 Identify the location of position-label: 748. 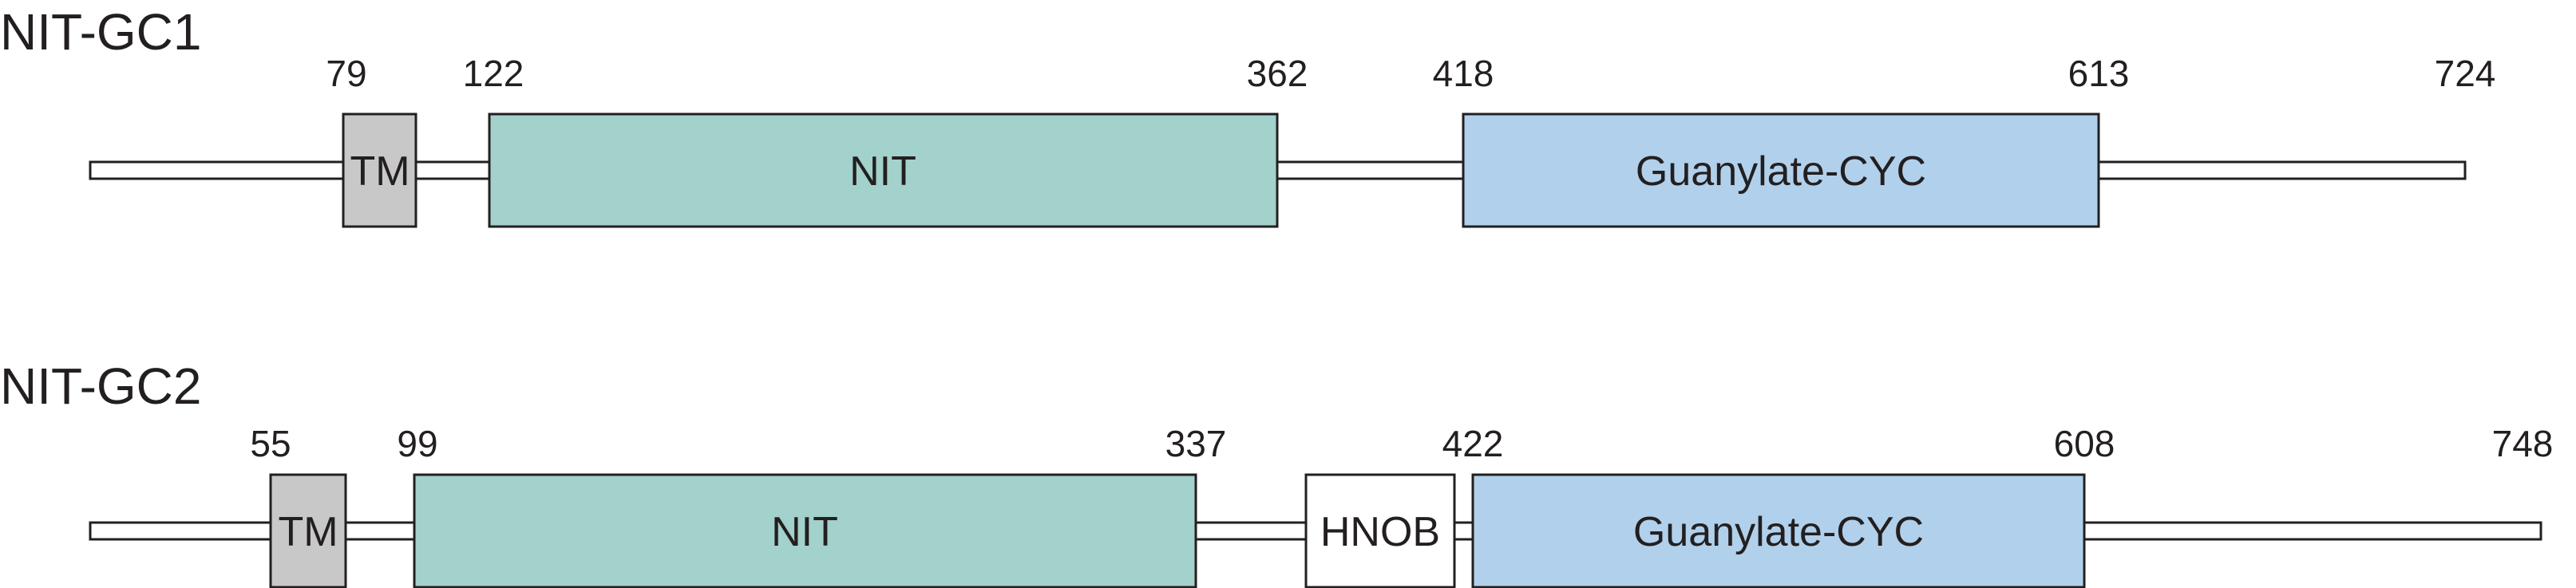
(2523, 443).